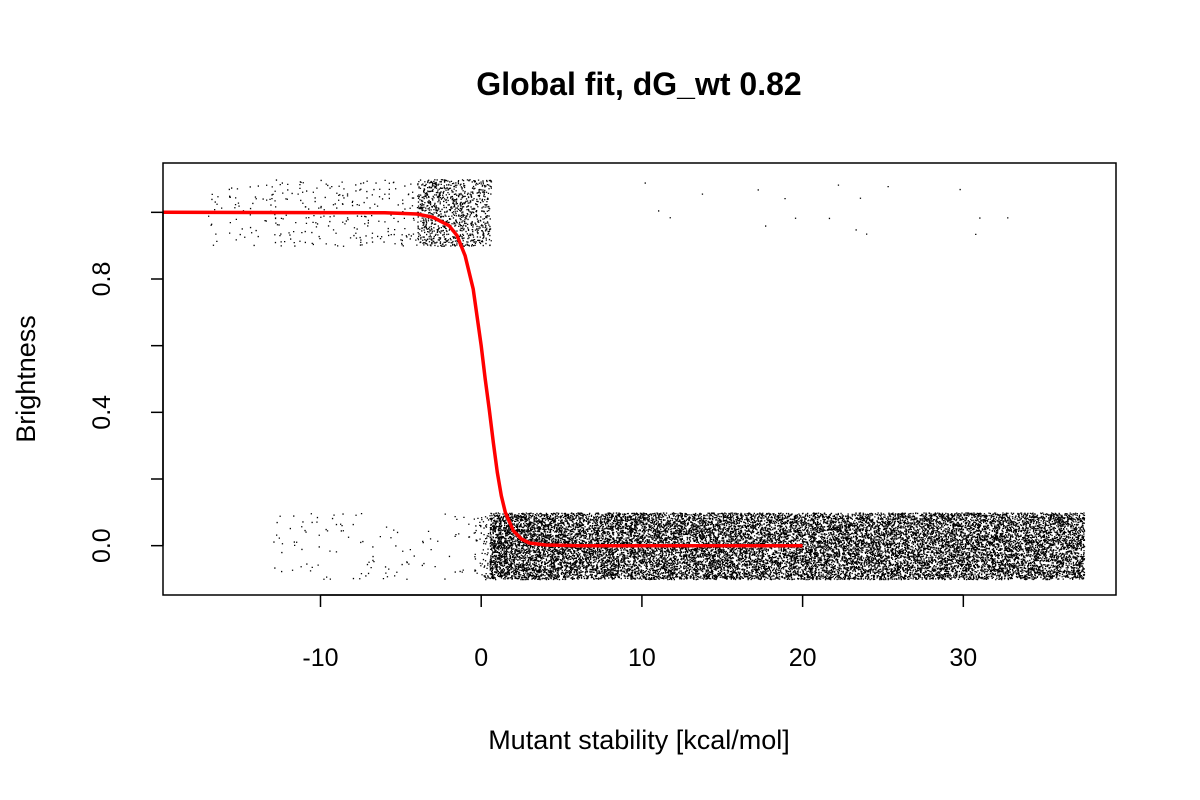  Describe the element at coordinates (963, 658) in the screenshot. I see `x-tick-label: 30` at that location.